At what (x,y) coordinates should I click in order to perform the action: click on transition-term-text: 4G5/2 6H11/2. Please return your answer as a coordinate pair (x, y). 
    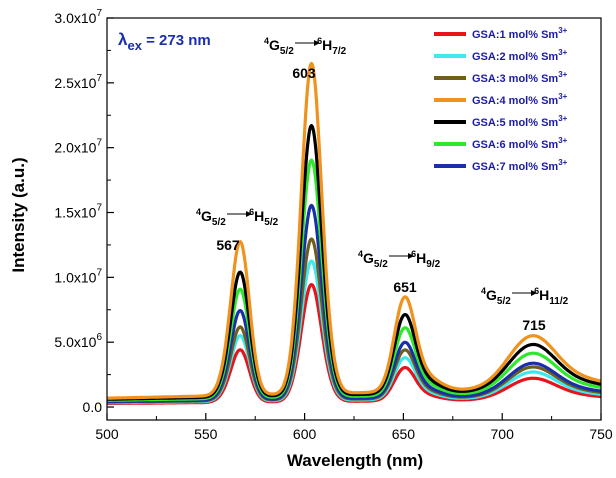
    Looking at the image, I should click on (525, 296).